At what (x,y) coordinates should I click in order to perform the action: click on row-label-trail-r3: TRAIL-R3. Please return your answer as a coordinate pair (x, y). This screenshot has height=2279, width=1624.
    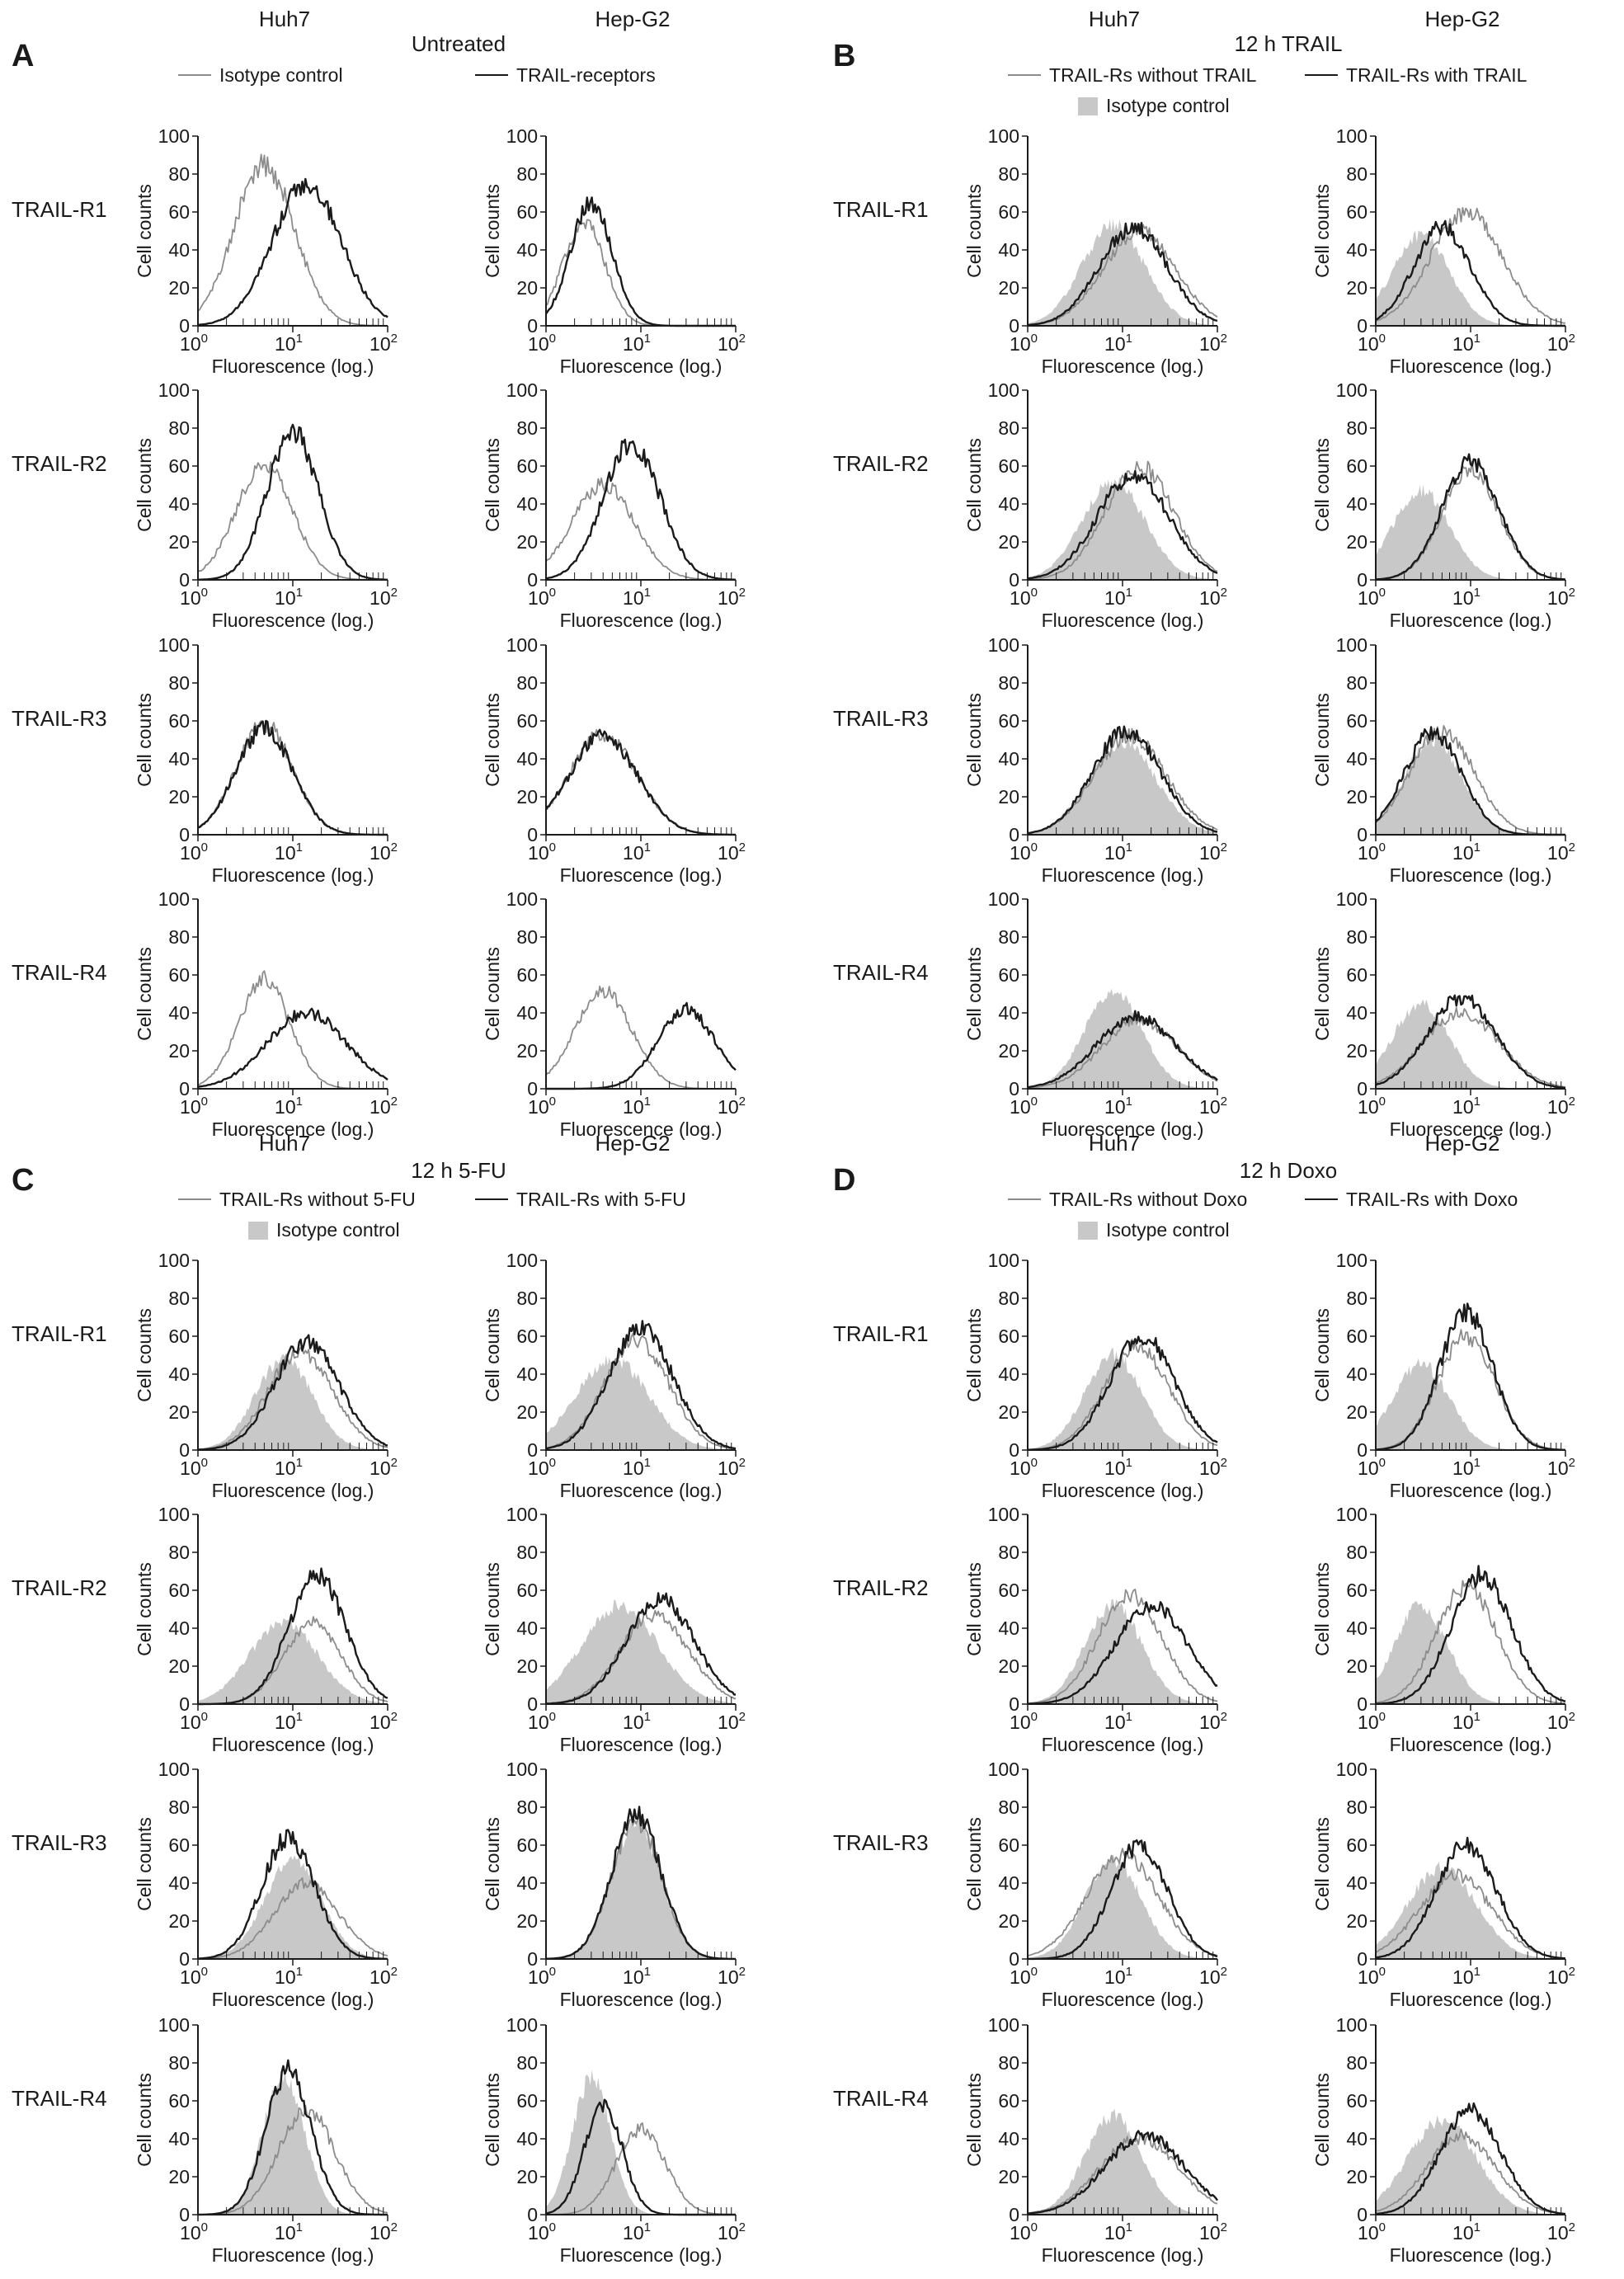
    Looking at the image, I should click on (59, 718).